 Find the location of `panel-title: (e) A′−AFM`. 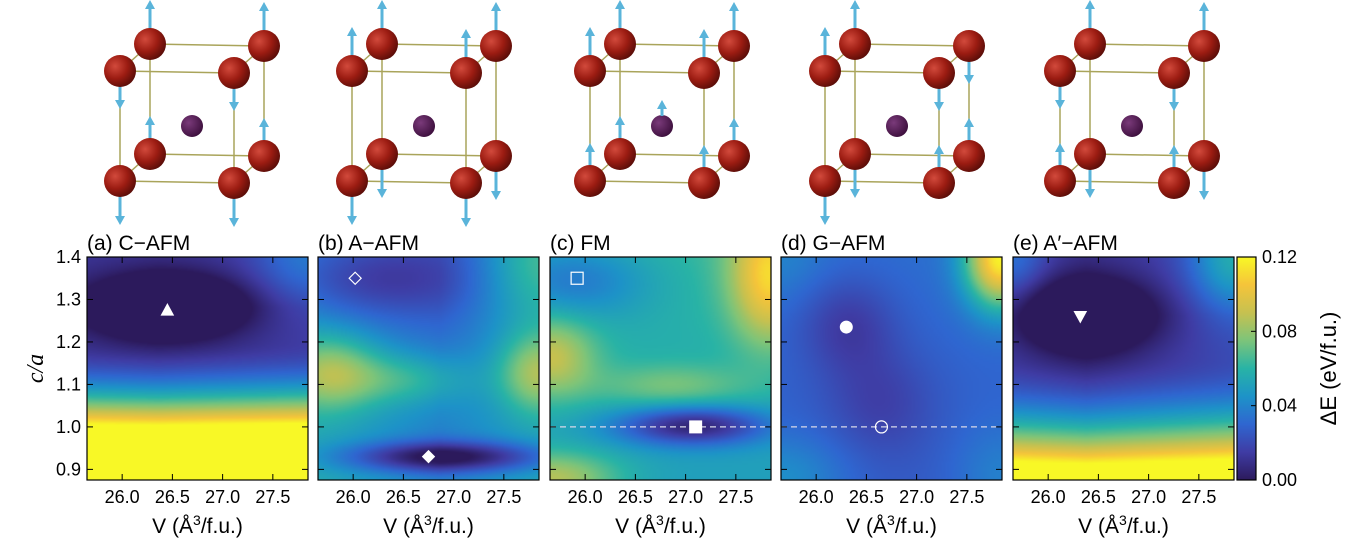

panel-title: (e) A′−AFM is located at coordinates (1065, 243).